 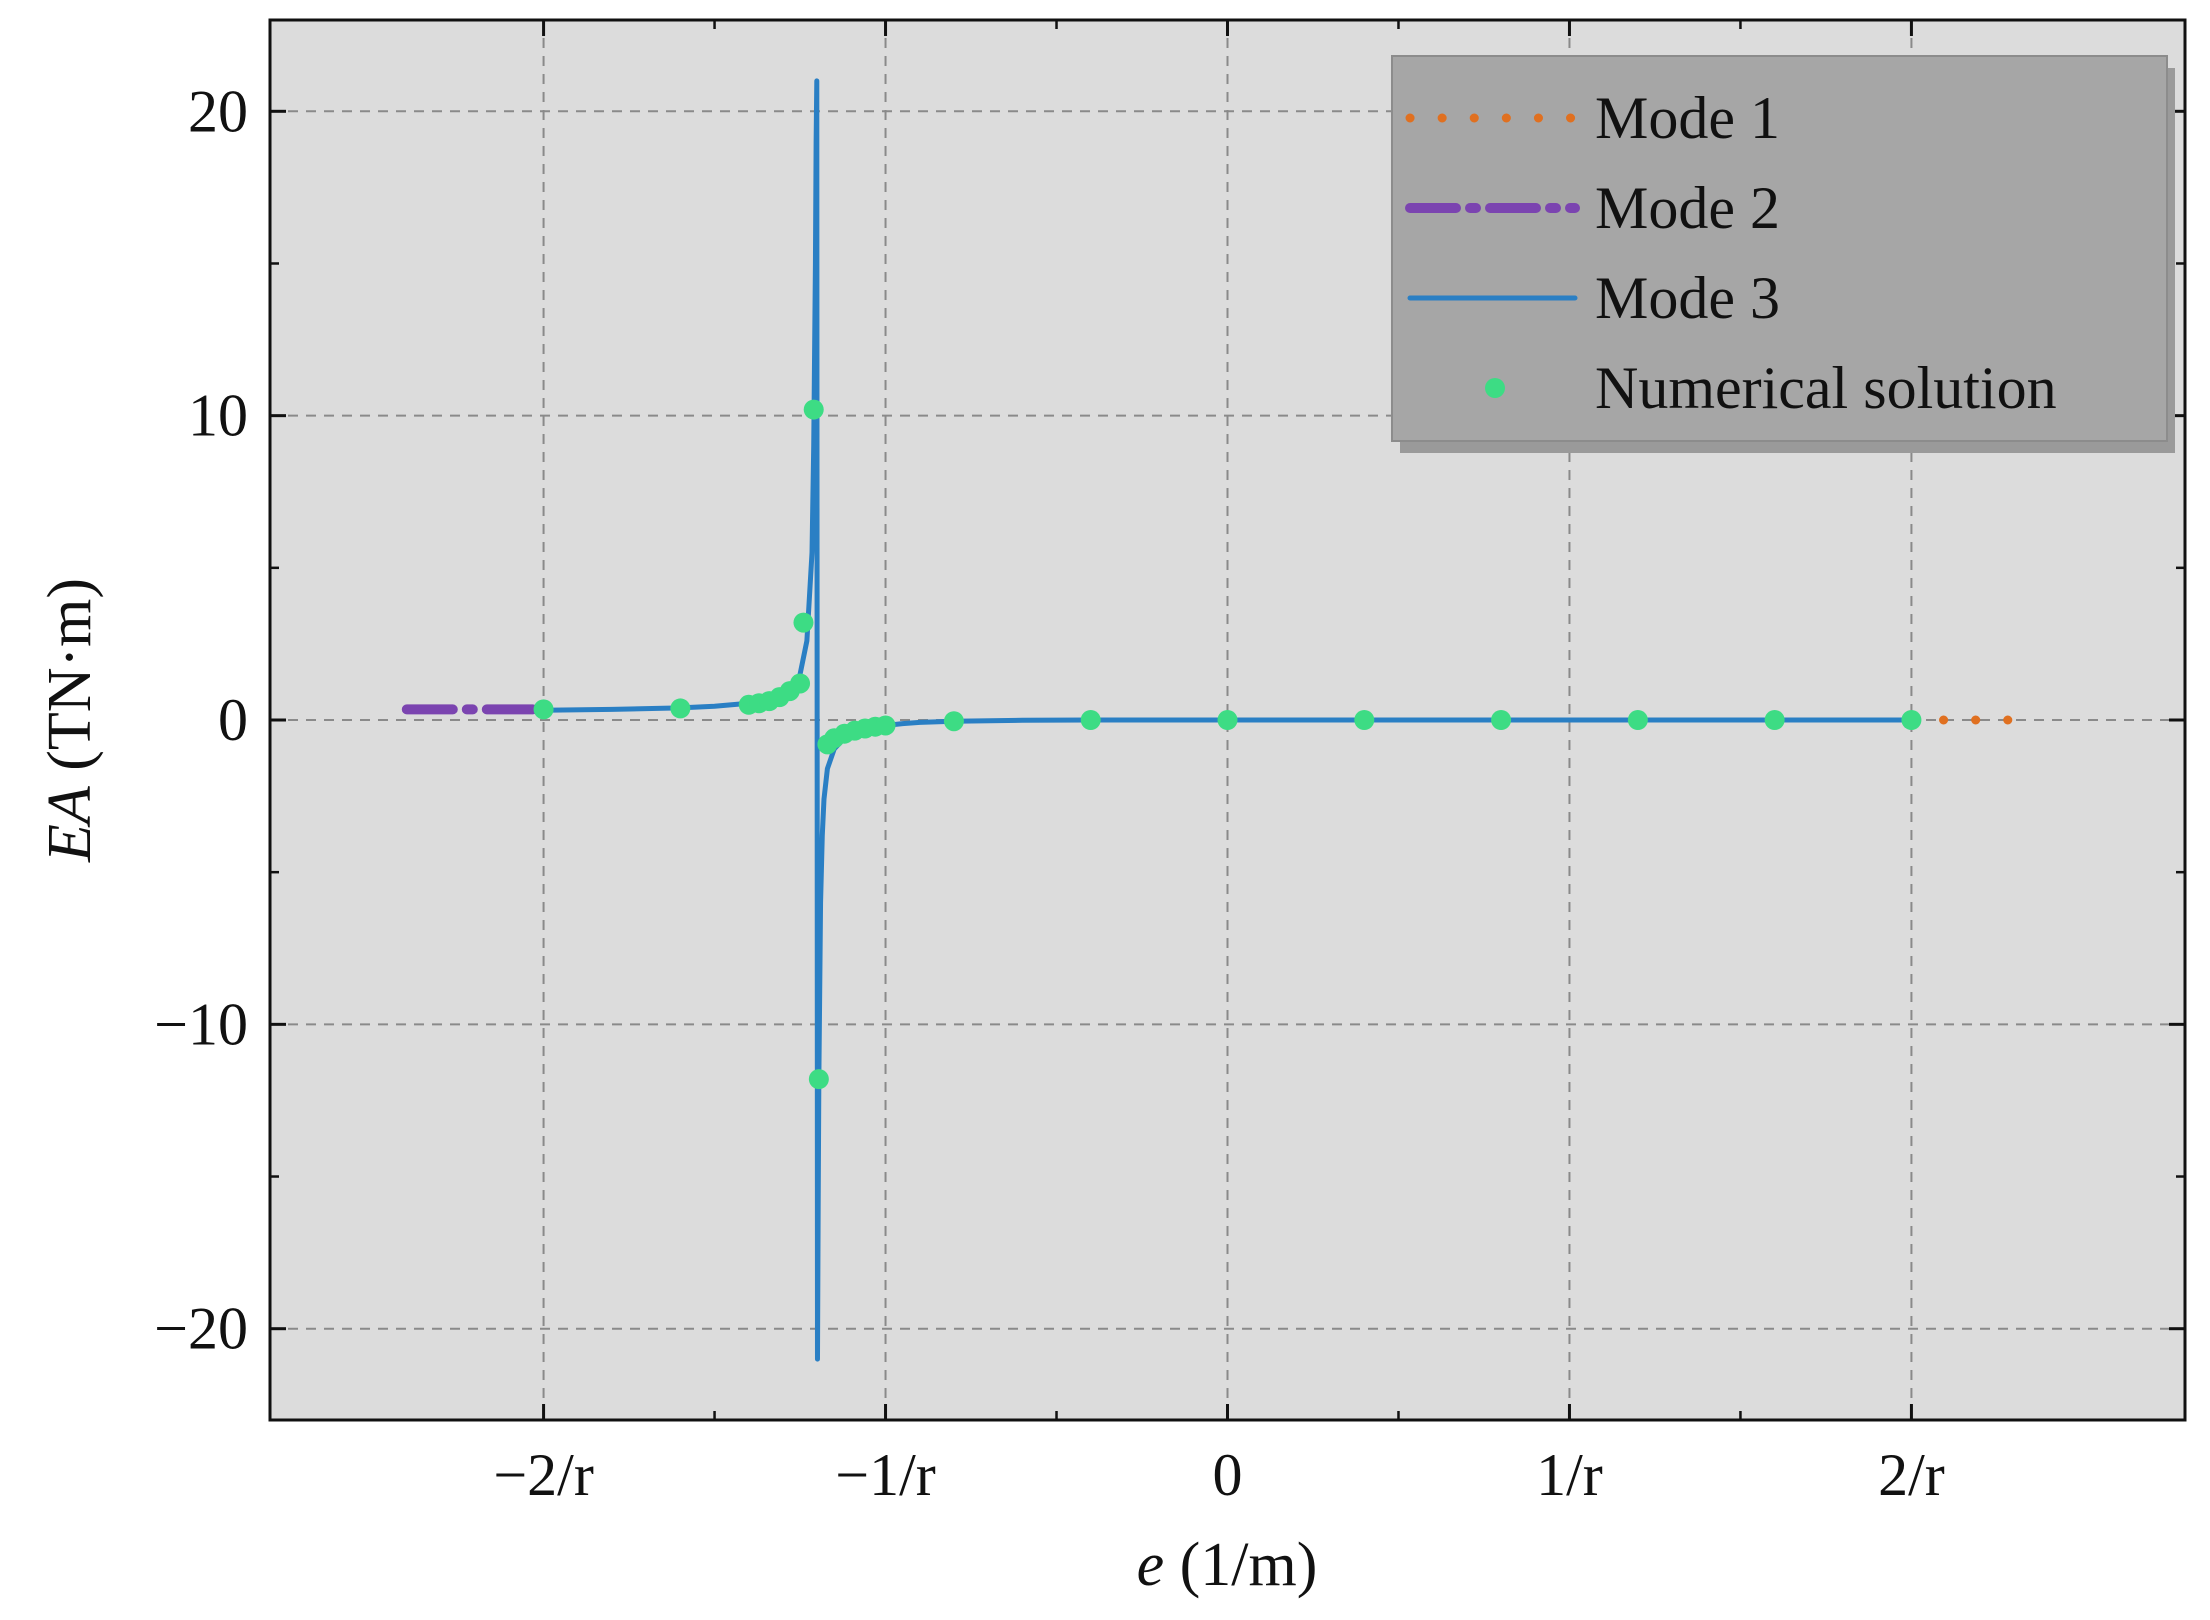 I want to click on y-axis-title-symbol: EA, so click(x=70, y=824).